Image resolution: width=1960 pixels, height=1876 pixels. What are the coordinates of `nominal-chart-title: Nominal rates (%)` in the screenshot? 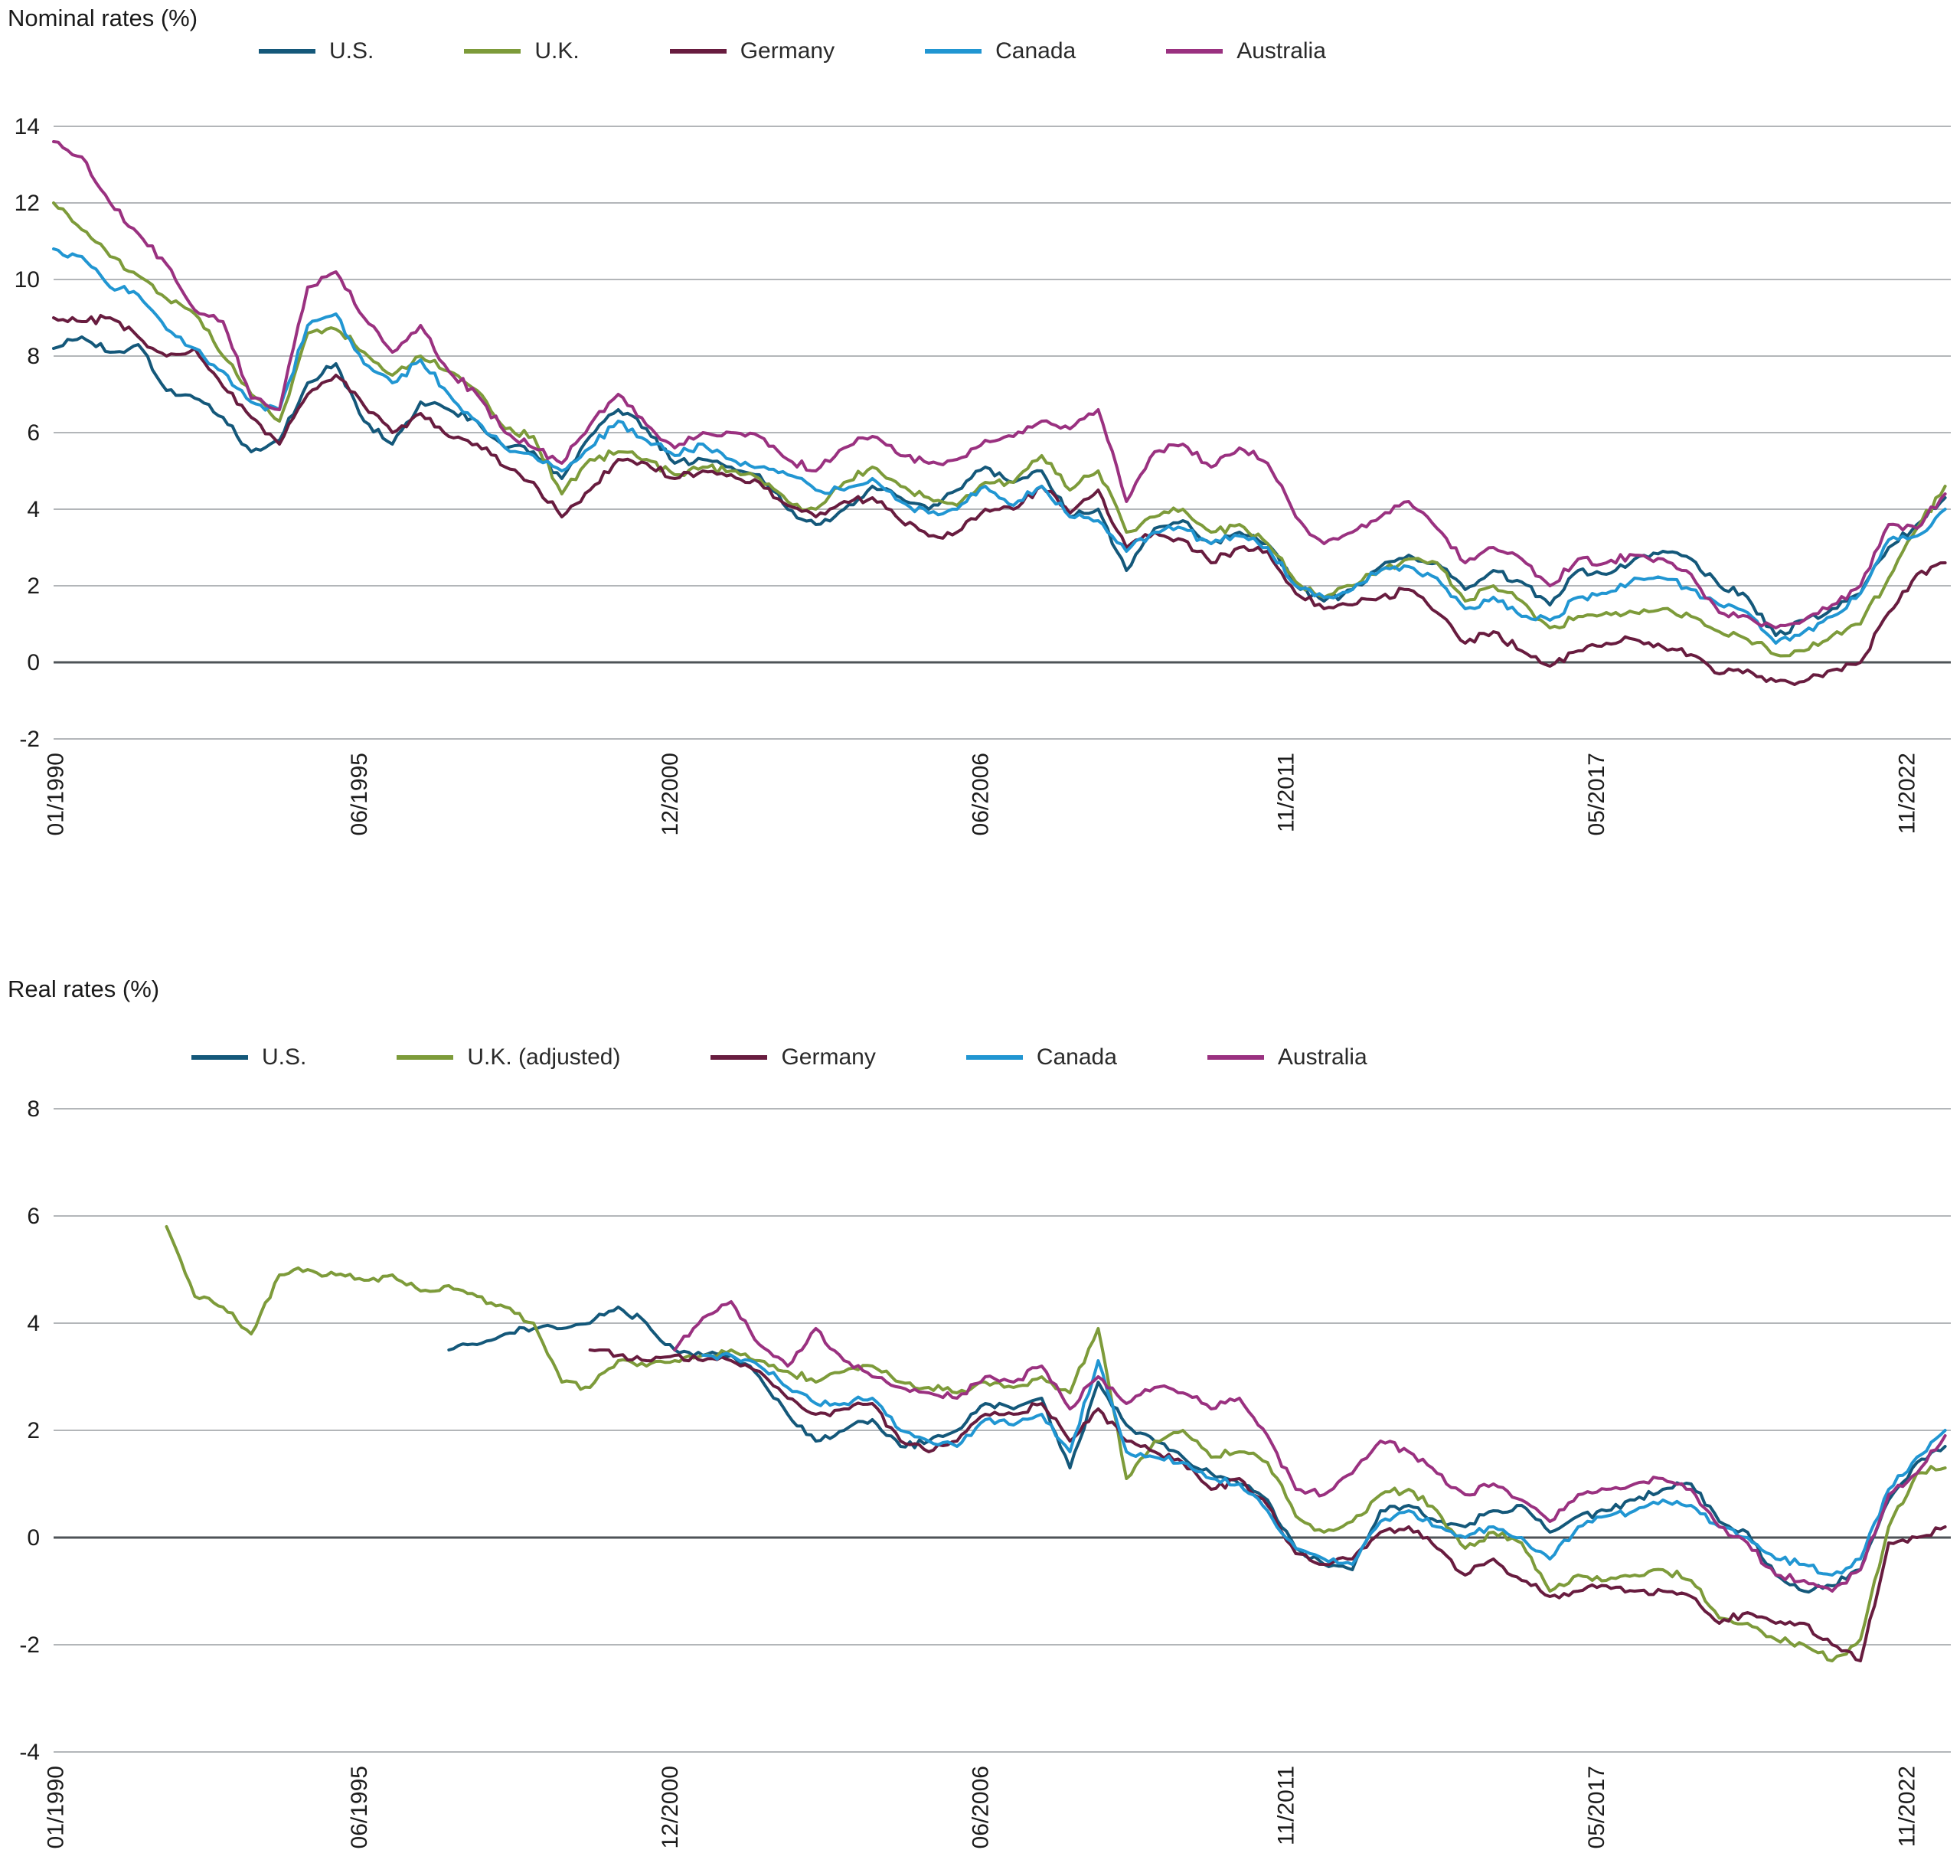 It's located at (103, 18).